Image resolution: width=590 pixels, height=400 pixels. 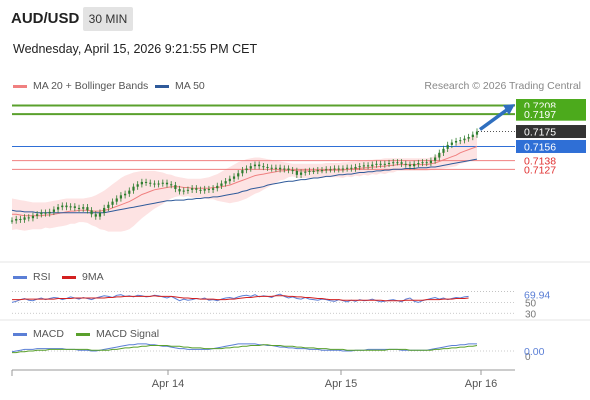 What do you see at coordinates (45, 18) in the screenshot?
I see `symbol-title: AUD/USD` at bounding box center [45, 18].